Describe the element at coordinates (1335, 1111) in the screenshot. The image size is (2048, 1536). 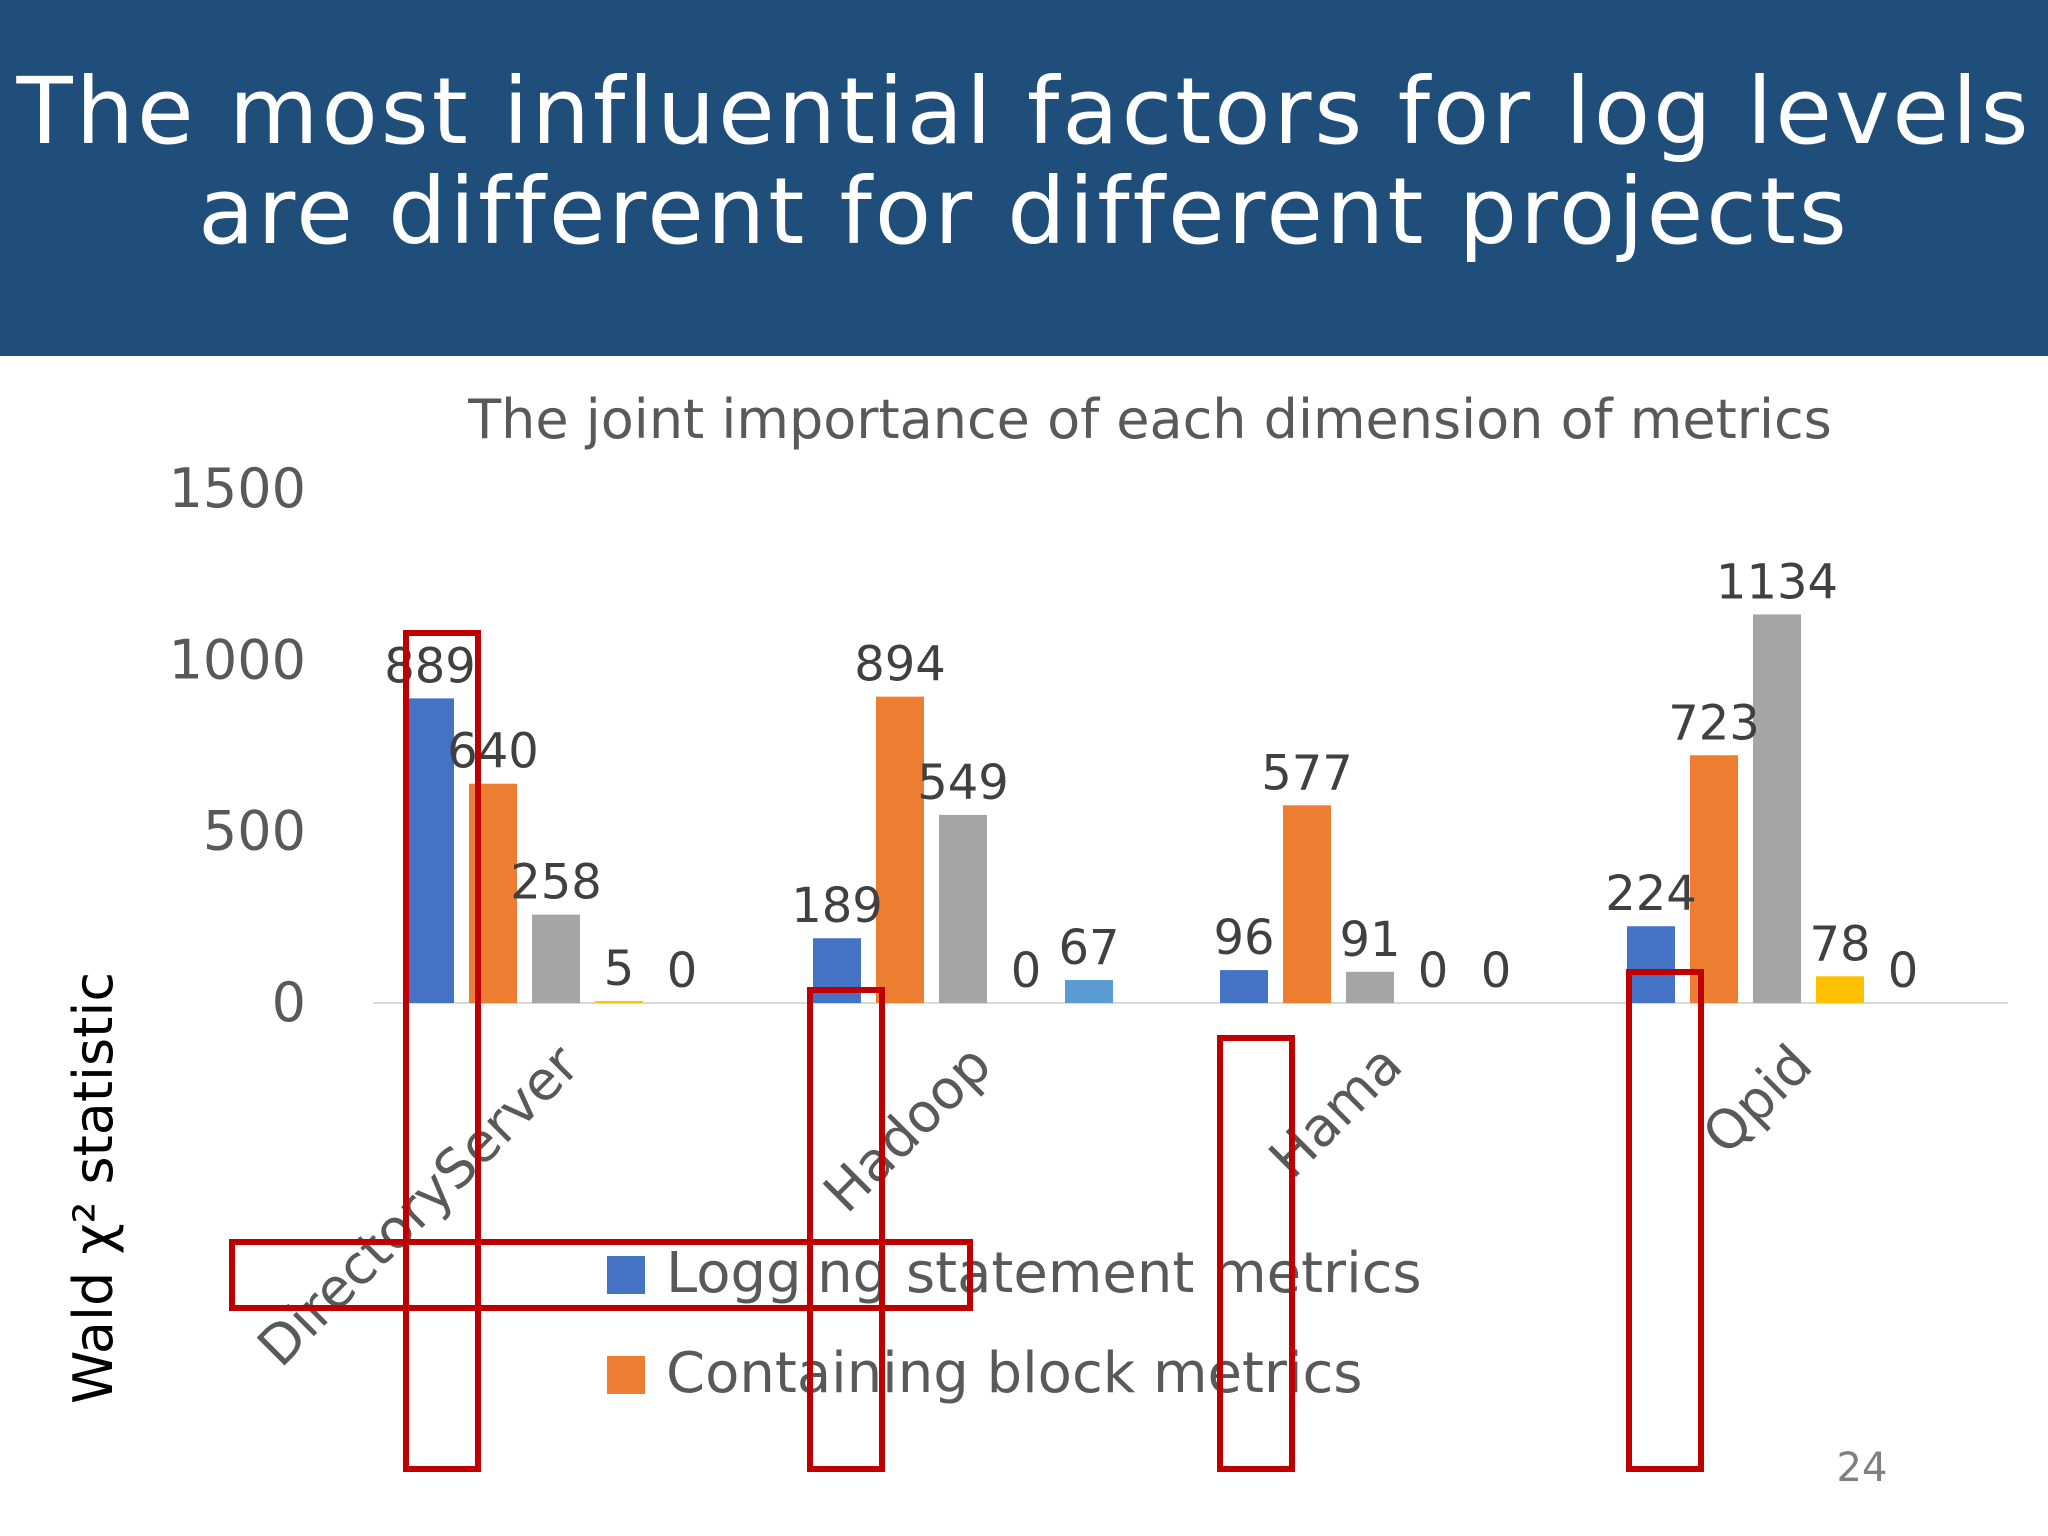
I see `x-tick-hama: Hama` at that location.